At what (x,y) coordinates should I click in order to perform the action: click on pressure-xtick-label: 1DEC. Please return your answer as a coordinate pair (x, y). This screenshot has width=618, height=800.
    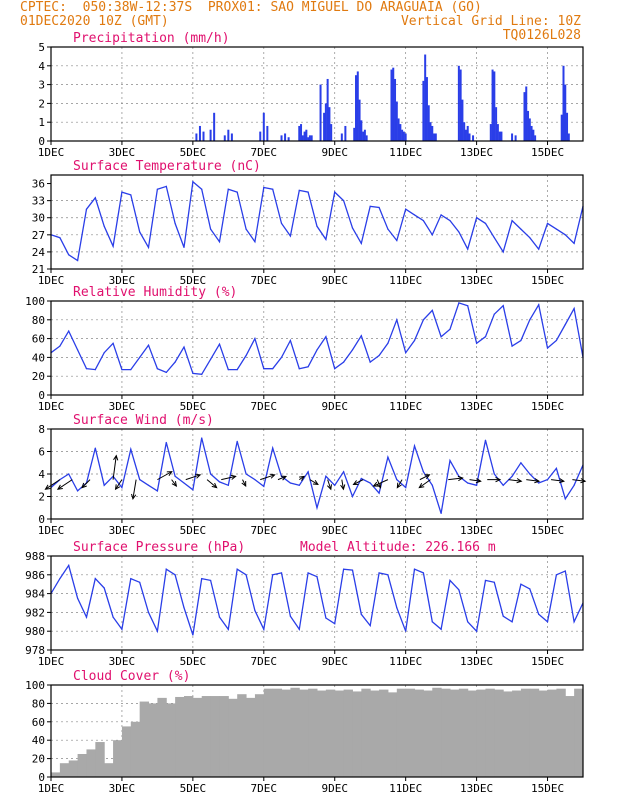
    Looking at the image, I should click on (51, 661).